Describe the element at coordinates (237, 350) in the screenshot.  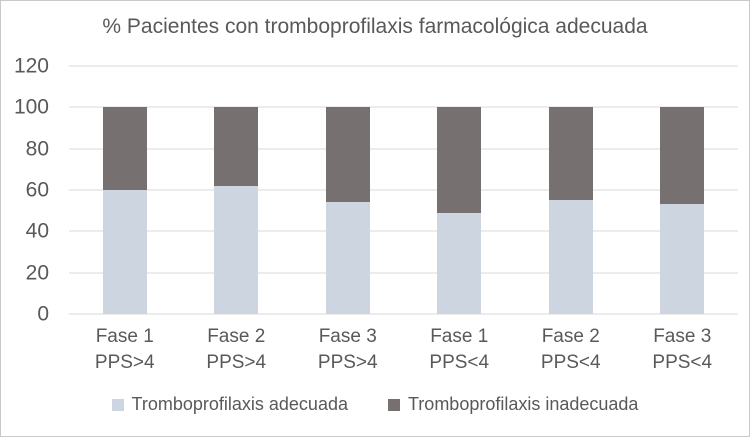
I see `x-category-label-2: Fase 2 PPS>4` at that location.